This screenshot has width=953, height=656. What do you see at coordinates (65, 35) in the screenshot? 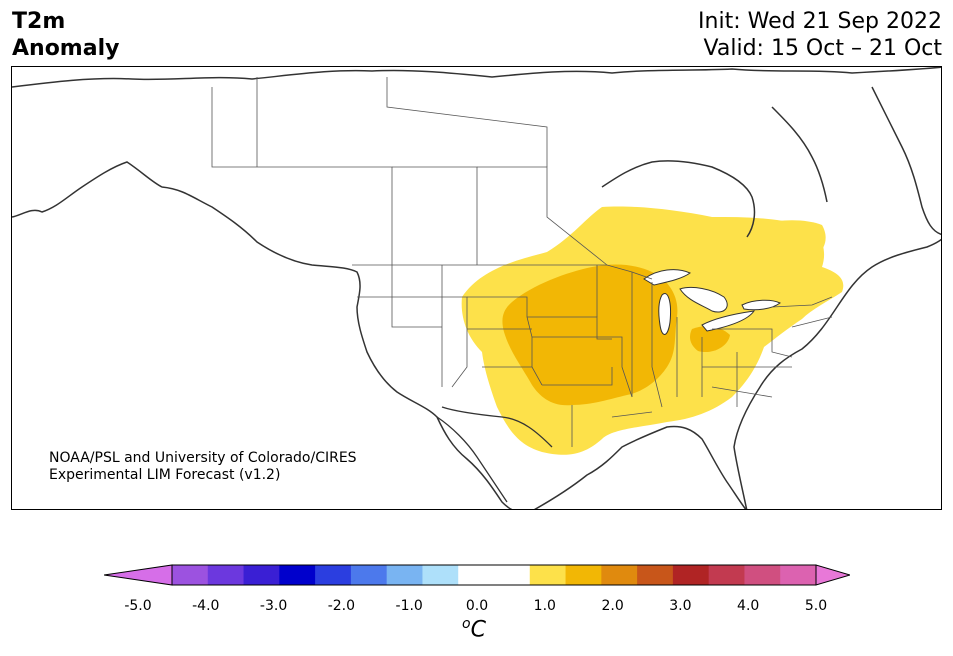
I see `map-title: T2m Anomaly` at bounding box center [65, 35].